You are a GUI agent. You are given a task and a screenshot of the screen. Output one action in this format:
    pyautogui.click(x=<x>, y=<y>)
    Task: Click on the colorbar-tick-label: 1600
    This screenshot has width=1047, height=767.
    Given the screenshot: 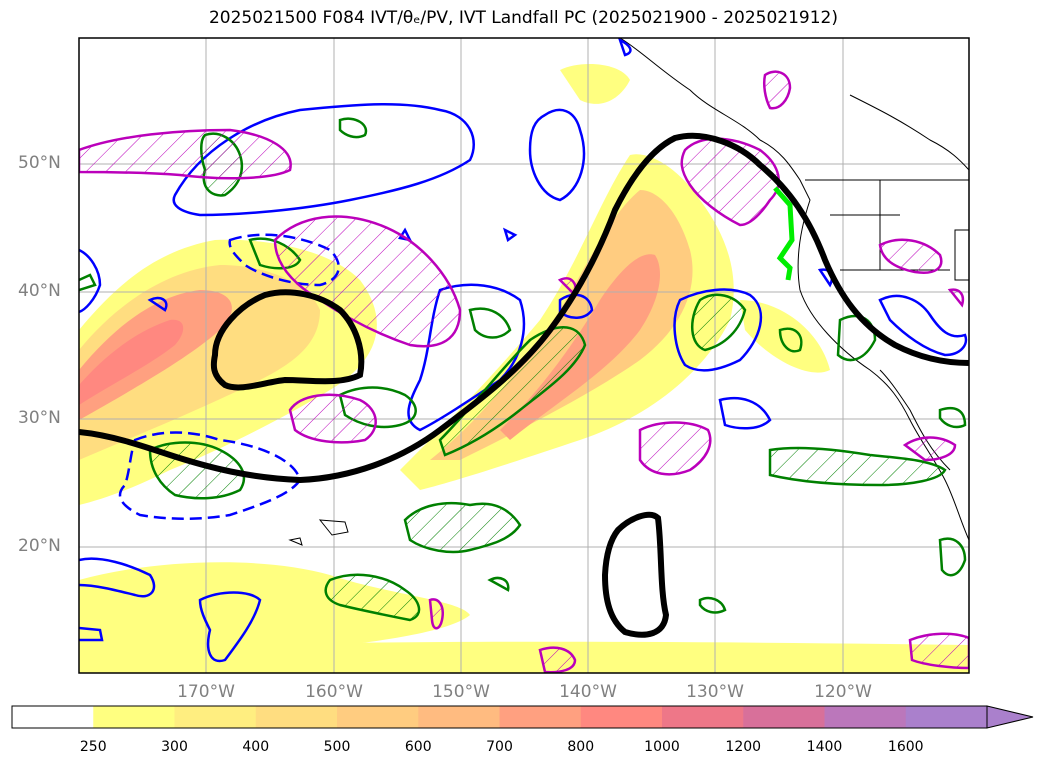 What is the action you would take?
    pyautogui.click(x=905, y=747)
    